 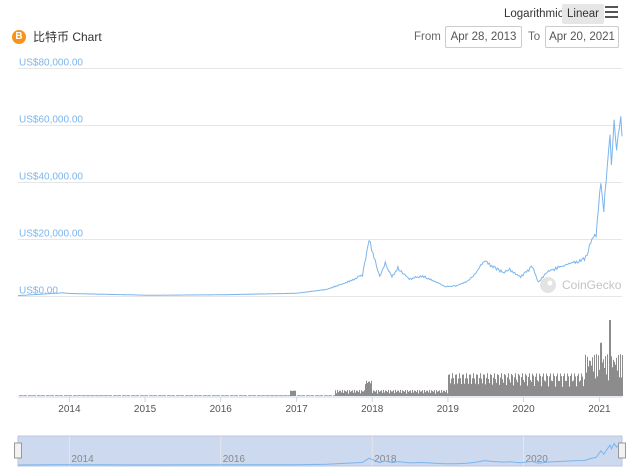 What do you see at coordinates (534, 14) in the screenshot?
I see `logarithmic-scale-button: Logarithmic` at bounding box center [534, 14].